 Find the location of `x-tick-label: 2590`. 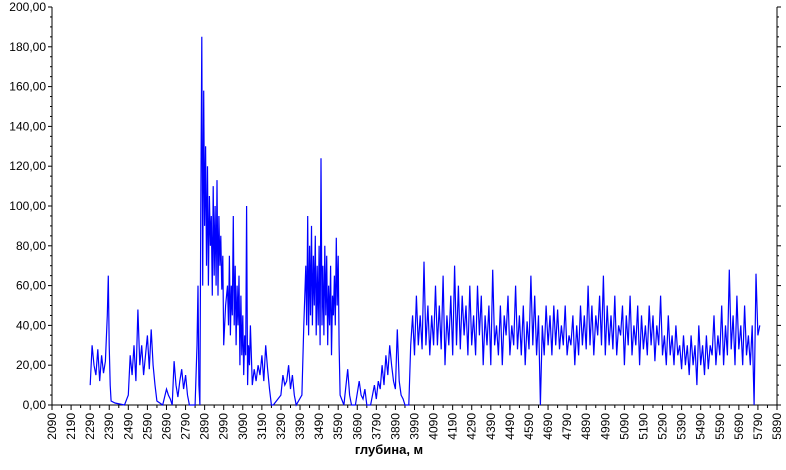

x-tick-label: 2590 is located at coordinates (147, 426).